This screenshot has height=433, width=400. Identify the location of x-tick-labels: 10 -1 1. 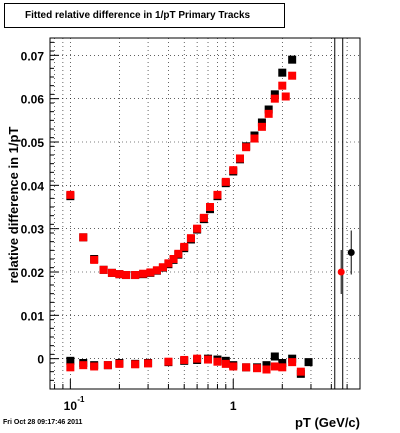
(150, 404).